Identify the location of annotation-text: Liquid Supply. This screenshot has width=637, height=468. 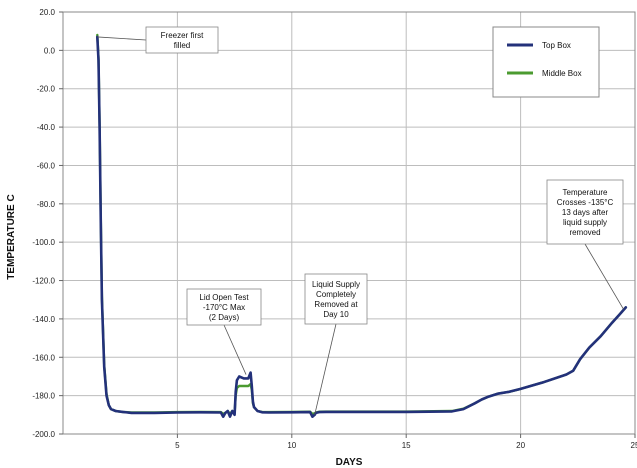
(336, 284).